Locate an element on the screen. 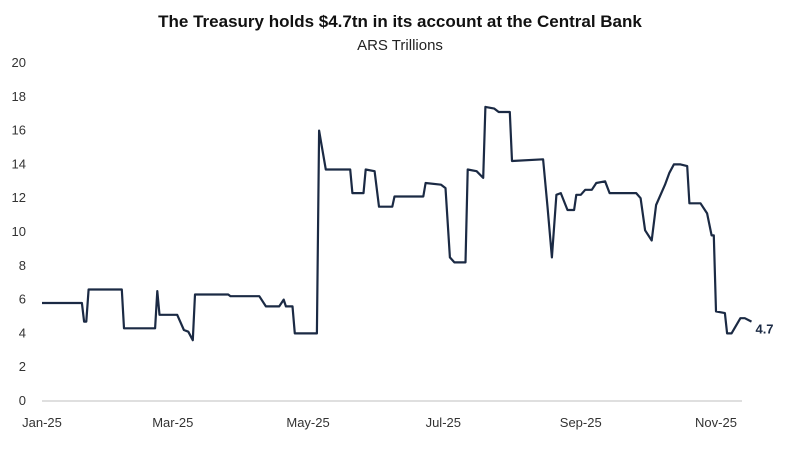  y-tick-label: 10 is located at coordinates (19, 231).